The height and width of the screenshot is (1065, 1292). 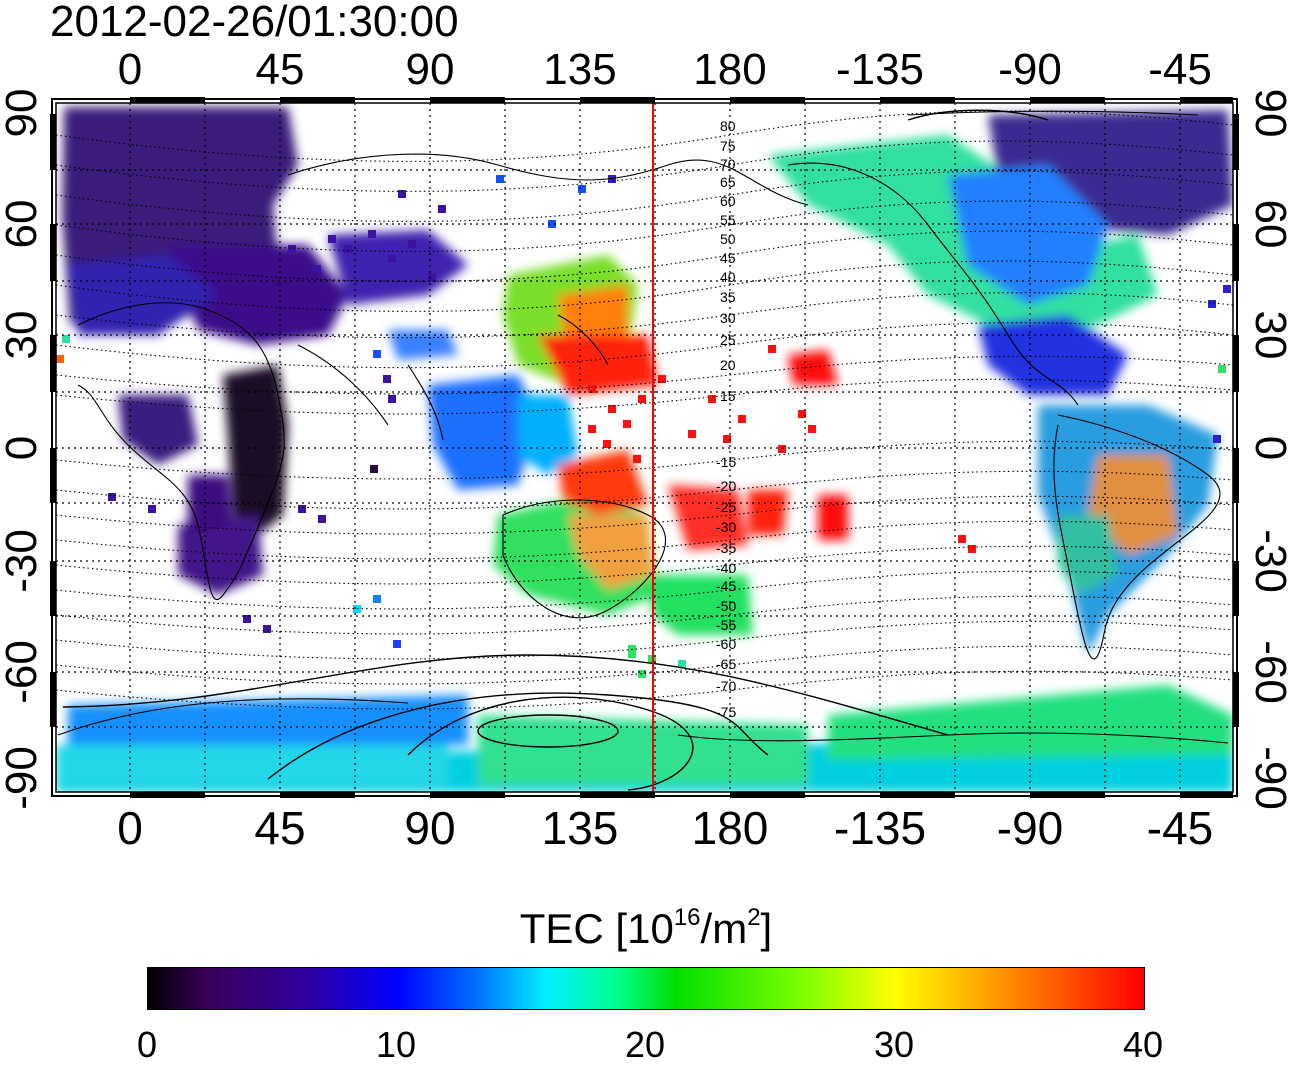 What do you see at coordinates (130, 69) in the screenshot?
I see `top-lon-tick: 0` at bounding box center [130, 69].